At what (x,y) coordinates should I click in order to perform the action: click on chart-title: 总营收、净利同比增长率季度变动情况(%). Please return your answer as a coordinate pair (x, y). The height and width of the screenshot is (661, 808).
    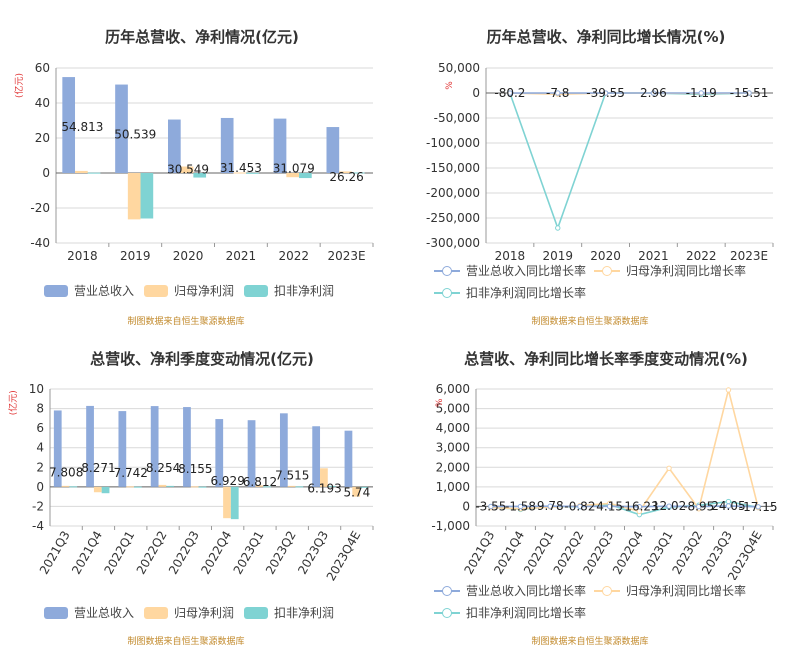
    Looking at the image, I should click on (606, 359).